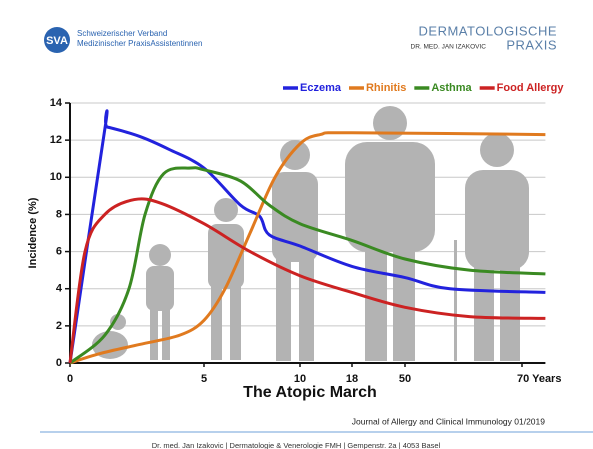 This screenshot has width=593, height=449. Describe the element at coordinates (56, 177) in the screenshot. I see `y-tick-label: 10` at that location.